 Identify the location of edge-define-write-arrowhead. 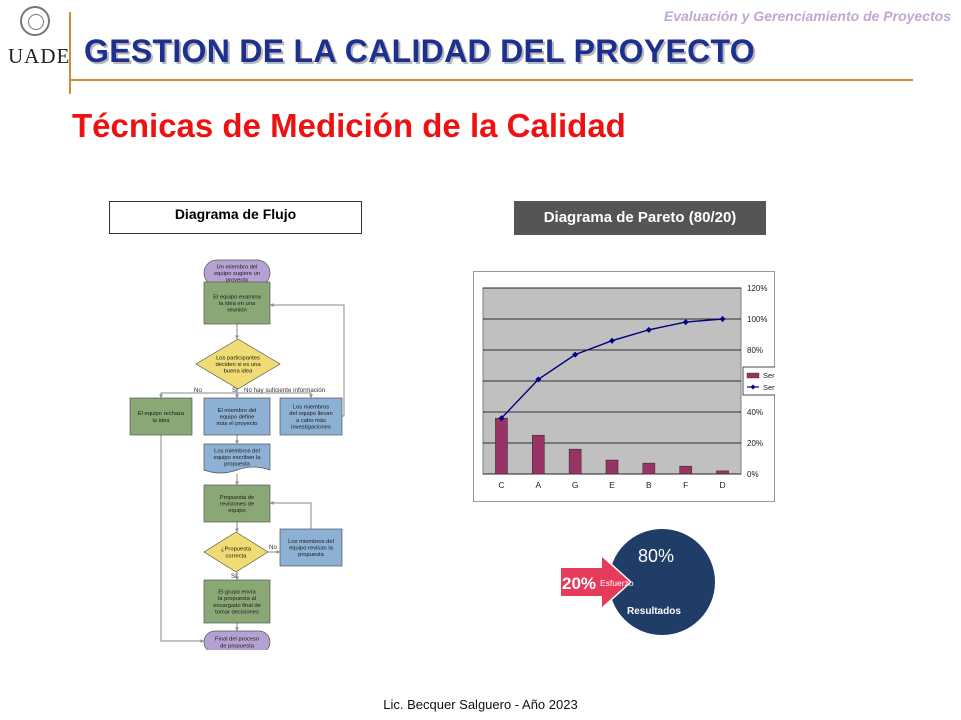
(237, 442).